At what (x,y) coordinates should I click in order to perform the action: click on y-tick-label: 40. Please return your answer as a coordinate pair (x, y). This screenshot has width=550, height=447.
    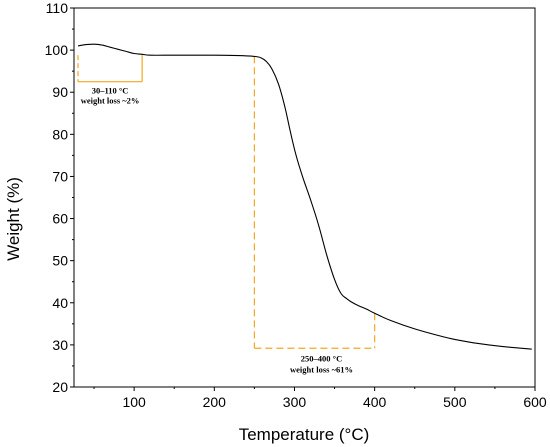
    Looking at the image, I should click on (60, 303).